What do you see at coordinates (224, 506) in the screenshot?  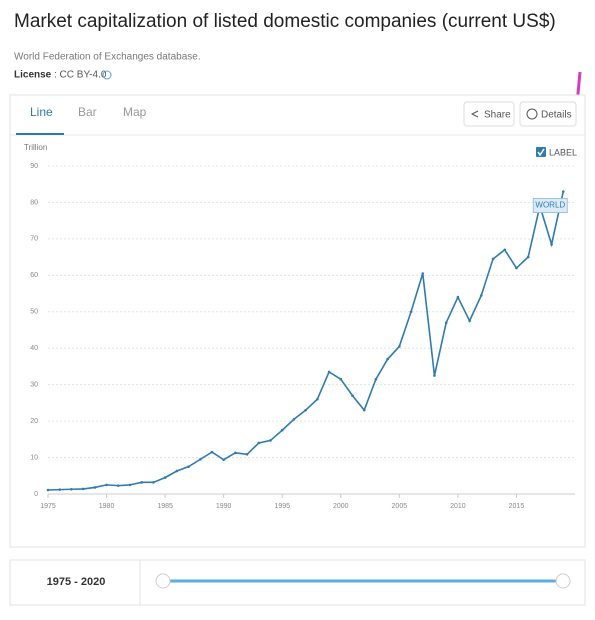 I see `x-tick-label: 1990` at bounding box center [224, 506].